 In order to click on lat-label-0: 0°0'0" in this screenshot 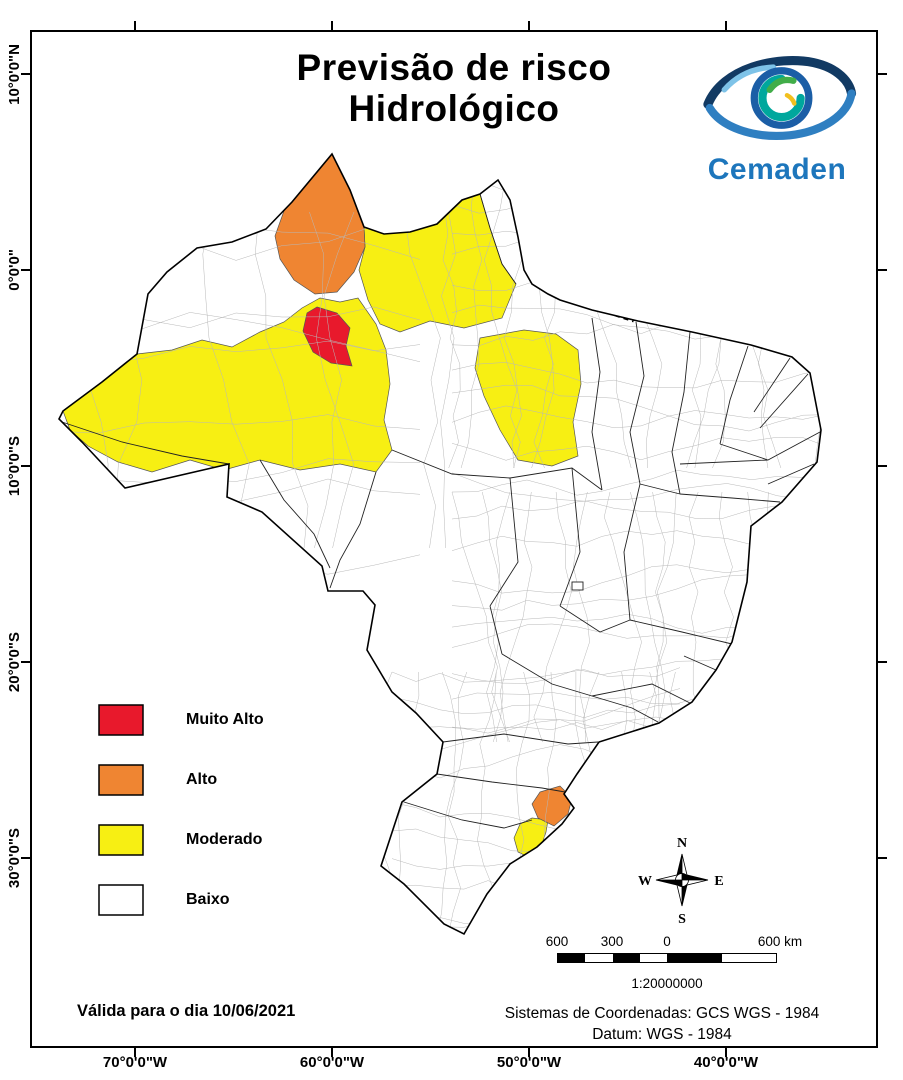, I will do `click(14, 270)`.